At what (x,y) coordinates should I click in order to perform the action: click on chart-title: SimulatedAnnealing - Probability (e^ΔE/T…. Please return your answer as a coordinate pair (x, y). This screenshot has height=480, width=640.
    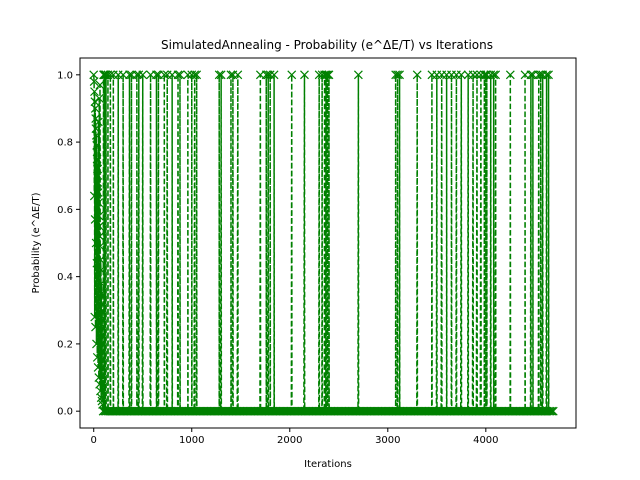
    Looking at the image, I should click on (327, 45).